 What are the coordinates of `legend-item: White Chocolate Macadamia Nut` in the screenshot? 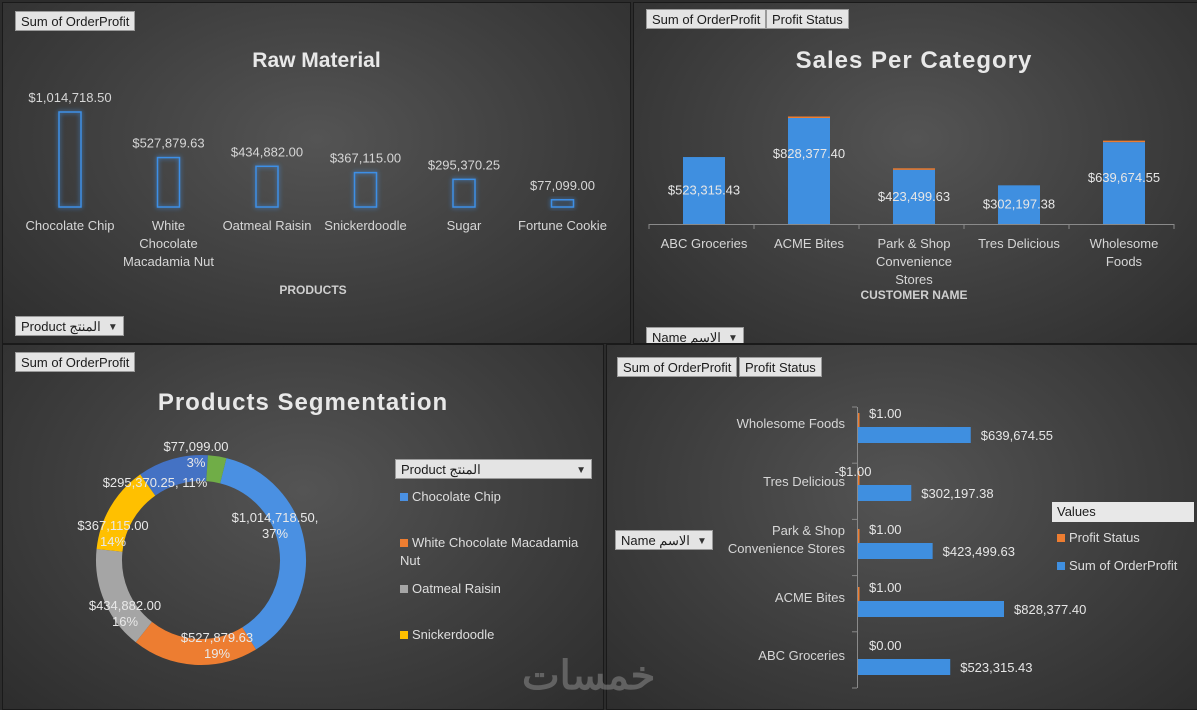 It's located at (500, 552).